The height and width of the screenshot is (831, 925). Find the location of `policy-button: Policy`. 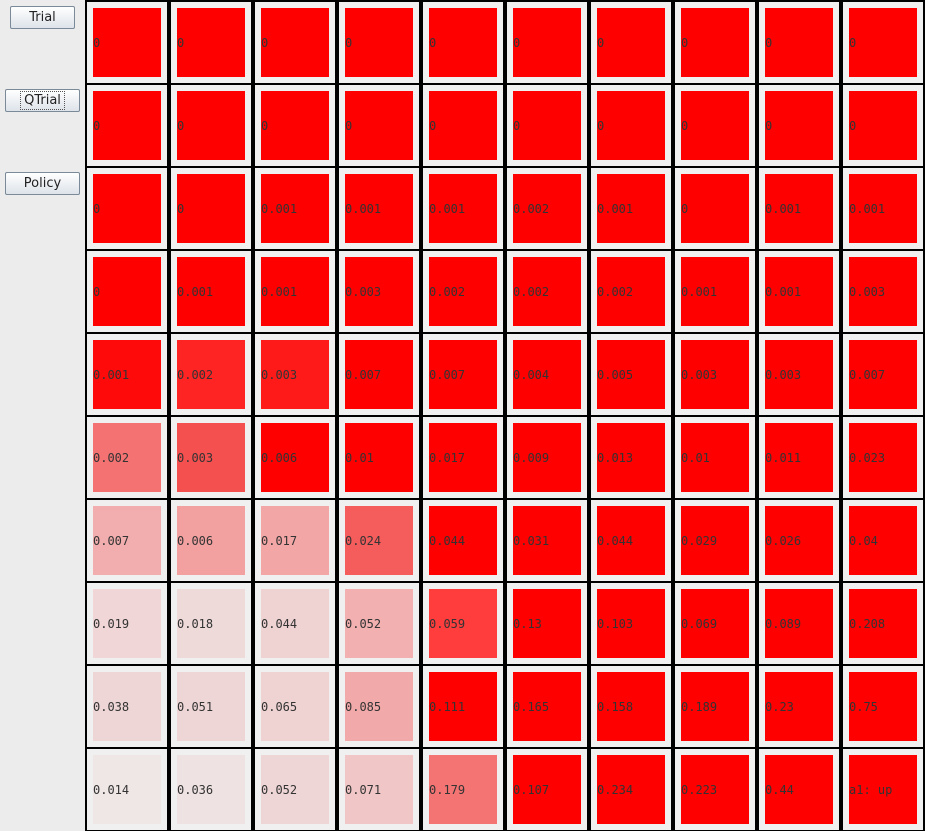

policy-button: Policy is located at coordinates (42, 183).